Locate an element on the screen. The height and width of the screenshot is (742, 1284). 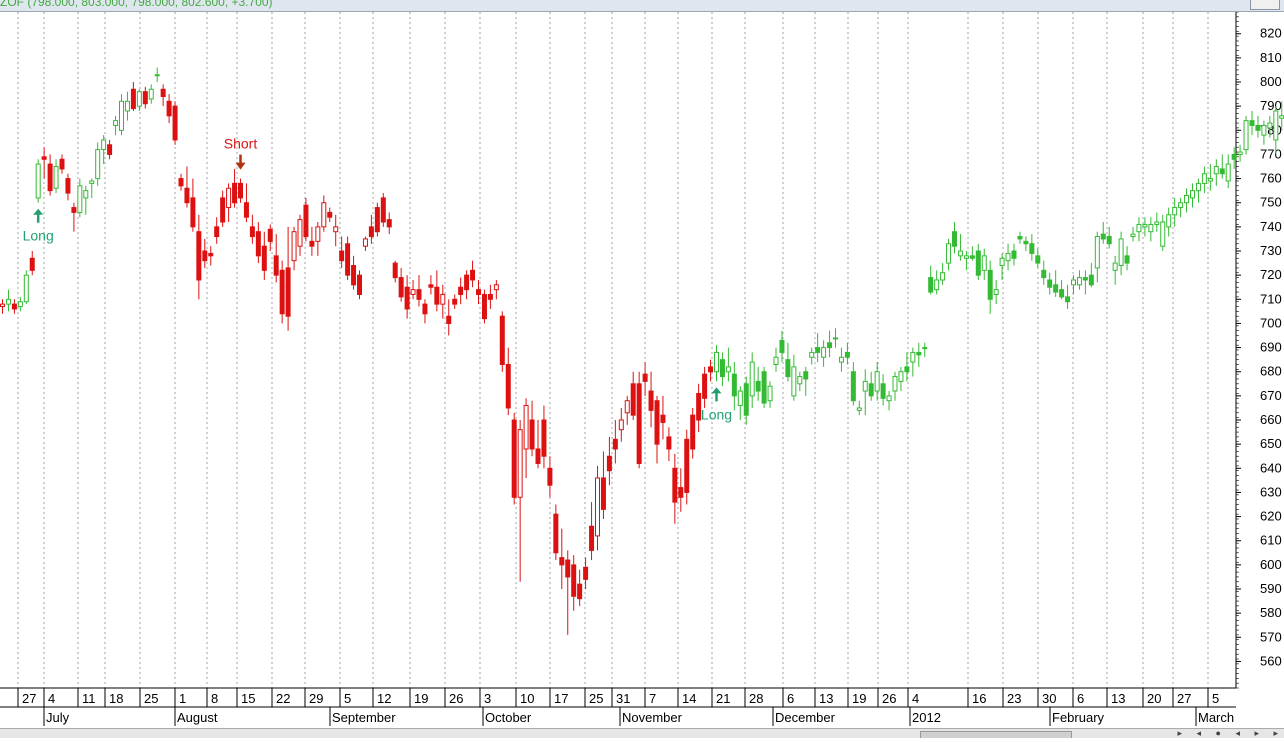
x-month-label: March is located at coordinates (1216, 717).